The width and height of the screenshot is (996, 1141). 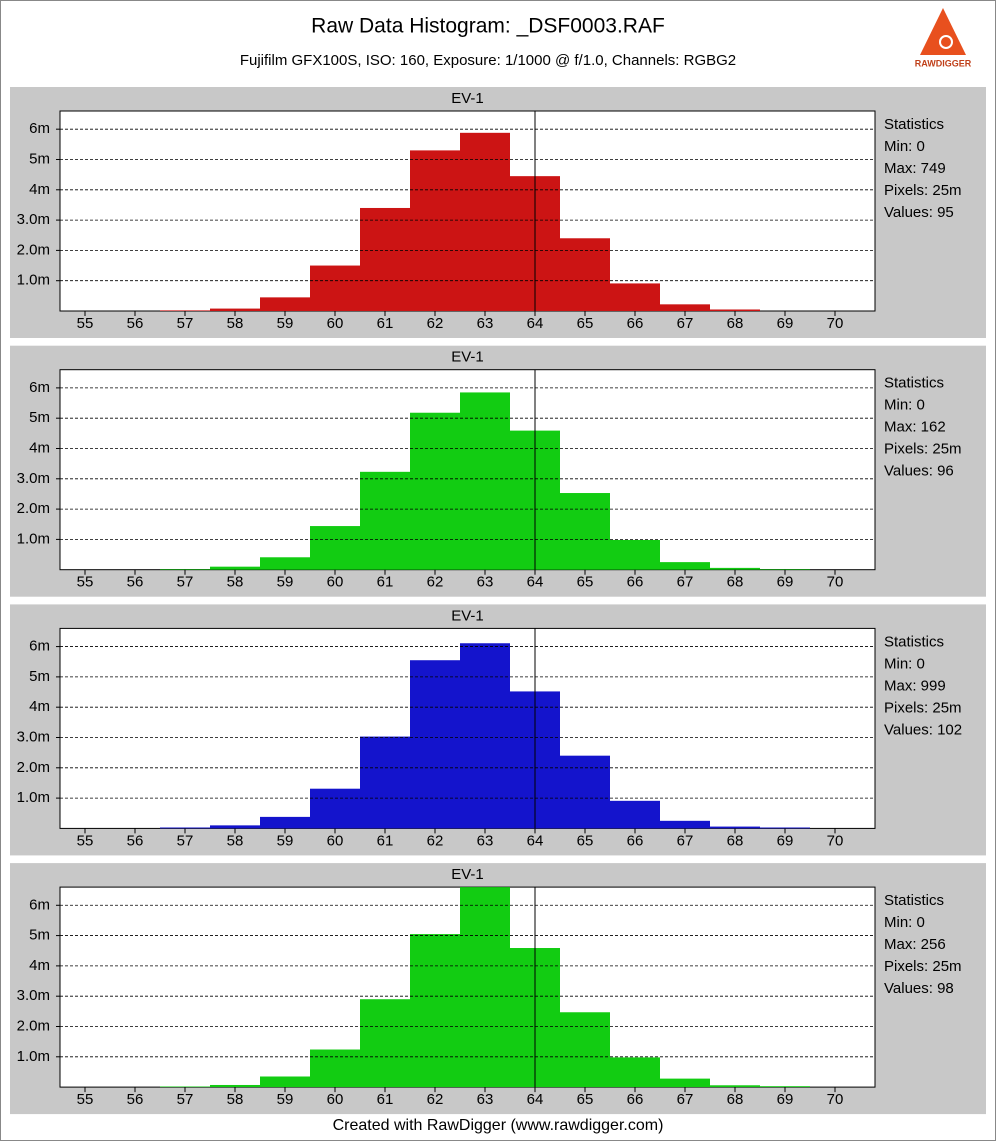 What do you see at coordinates (33, 736) in the screenshot?
I see `y-tick-label: 3.0m` at bounding box center [33, 736].